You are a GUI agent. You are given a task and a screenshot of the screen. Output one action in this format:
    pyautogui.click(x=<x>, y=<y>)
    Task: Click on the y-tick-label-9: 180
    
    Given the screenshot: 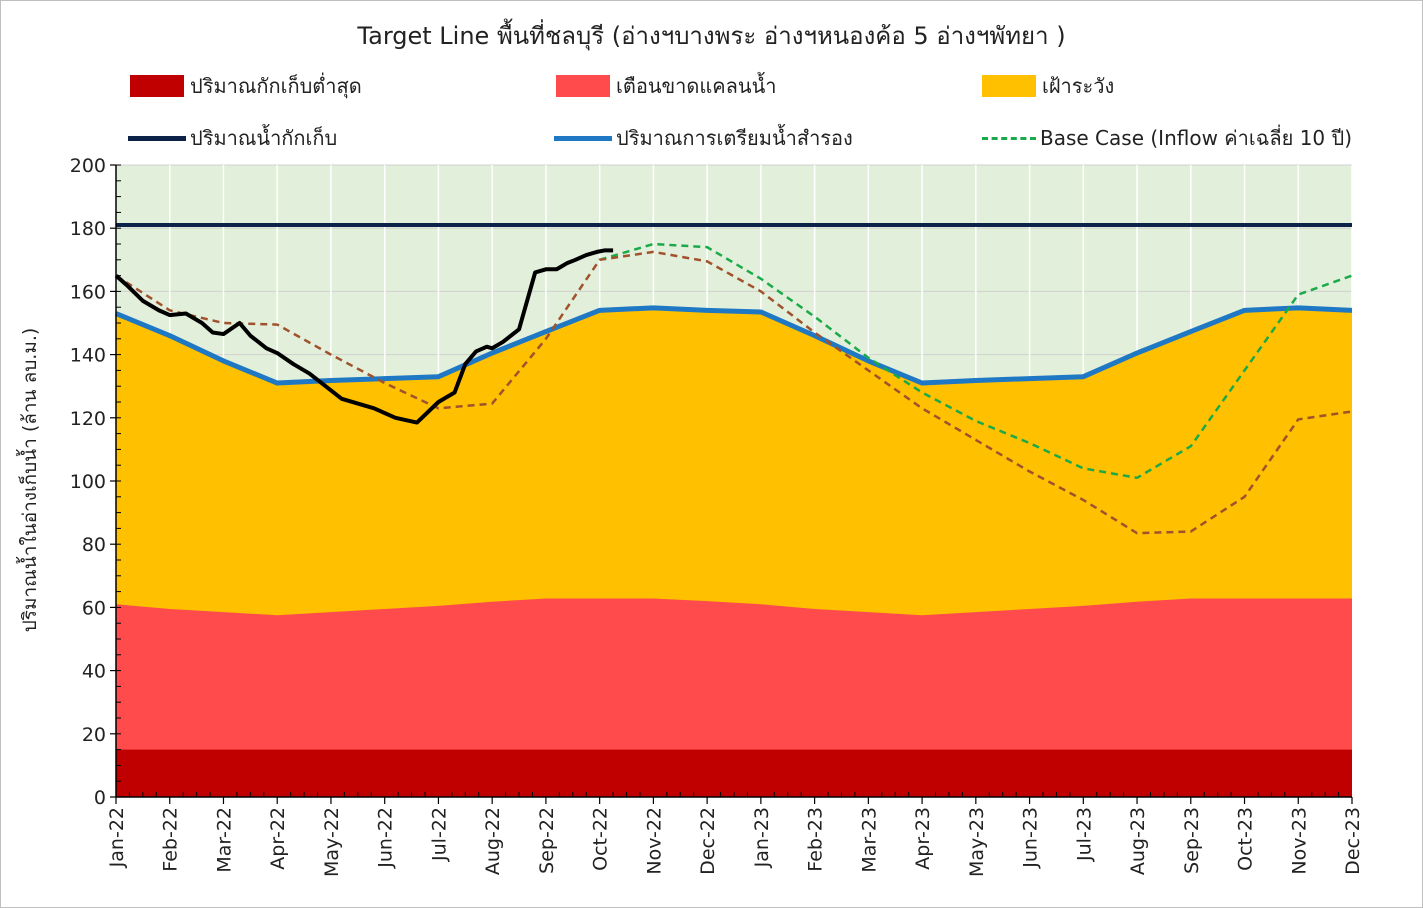 What is the action you would take?
    pyautogui.click(x=88, y=229)
    